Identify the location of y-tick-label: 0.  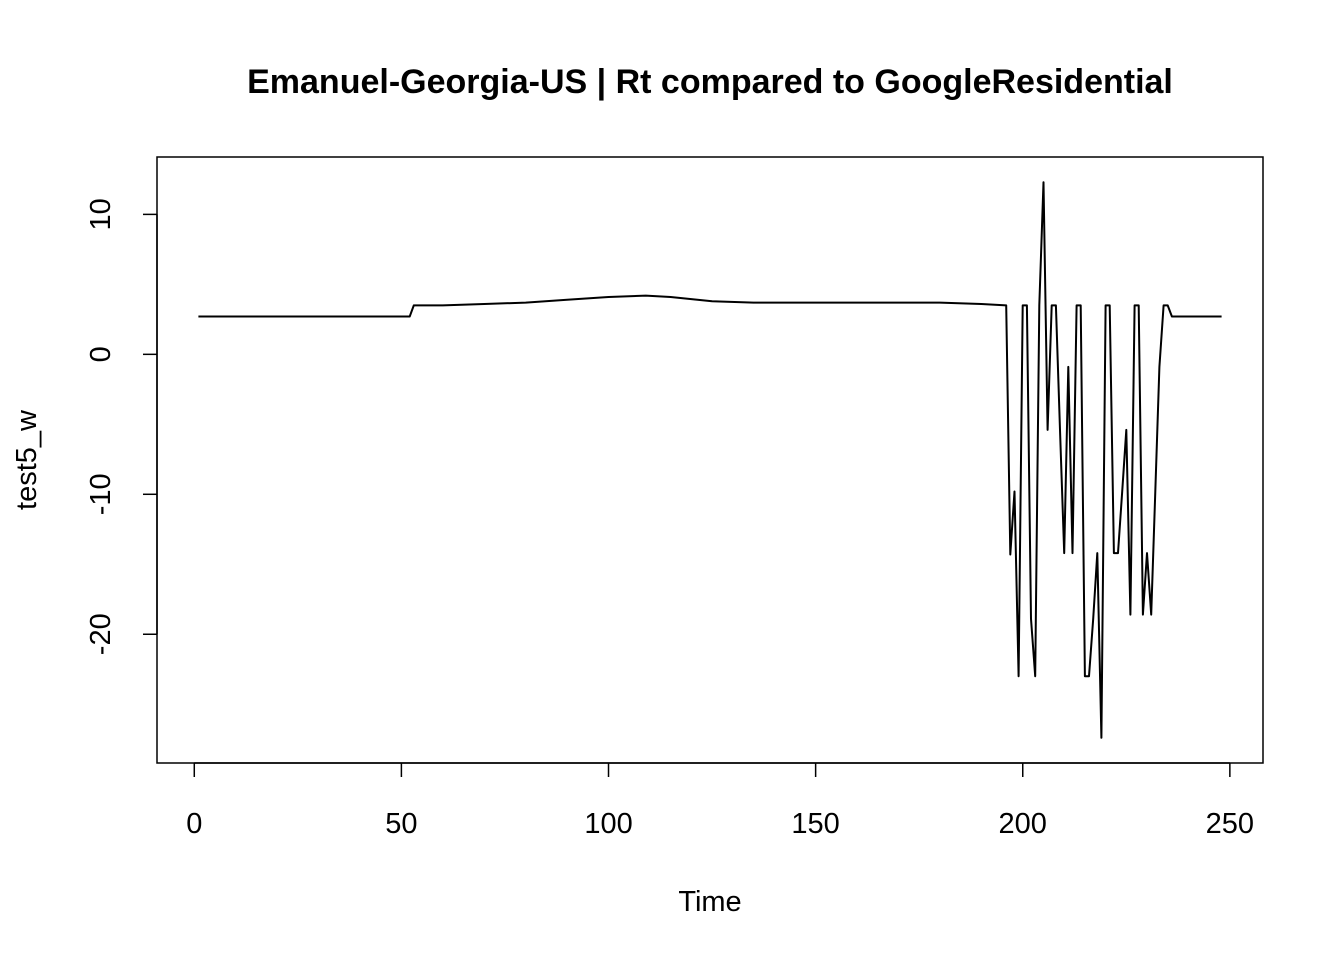
(101, 354).